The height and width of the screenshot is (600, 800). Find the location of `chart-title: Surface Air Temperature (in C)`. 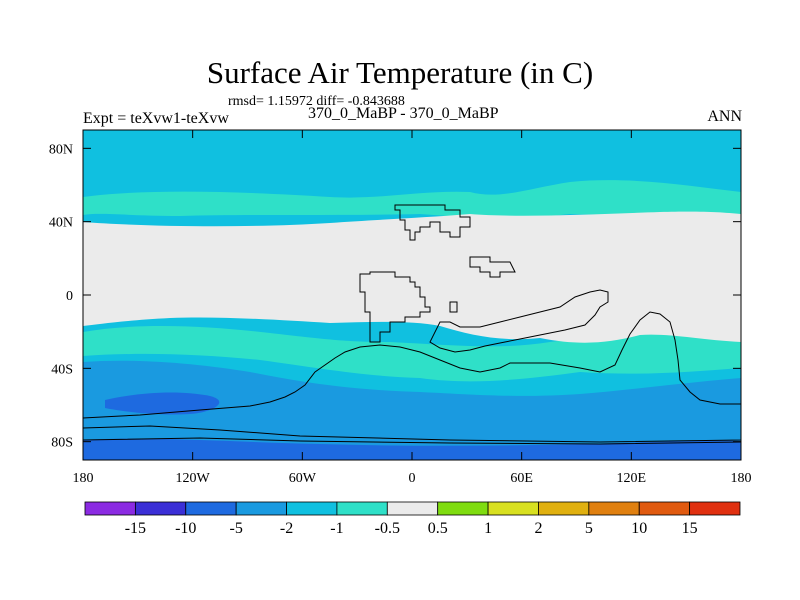

chart-title: Surface Air Temperature (in C) is located at coordinates (400, 72).